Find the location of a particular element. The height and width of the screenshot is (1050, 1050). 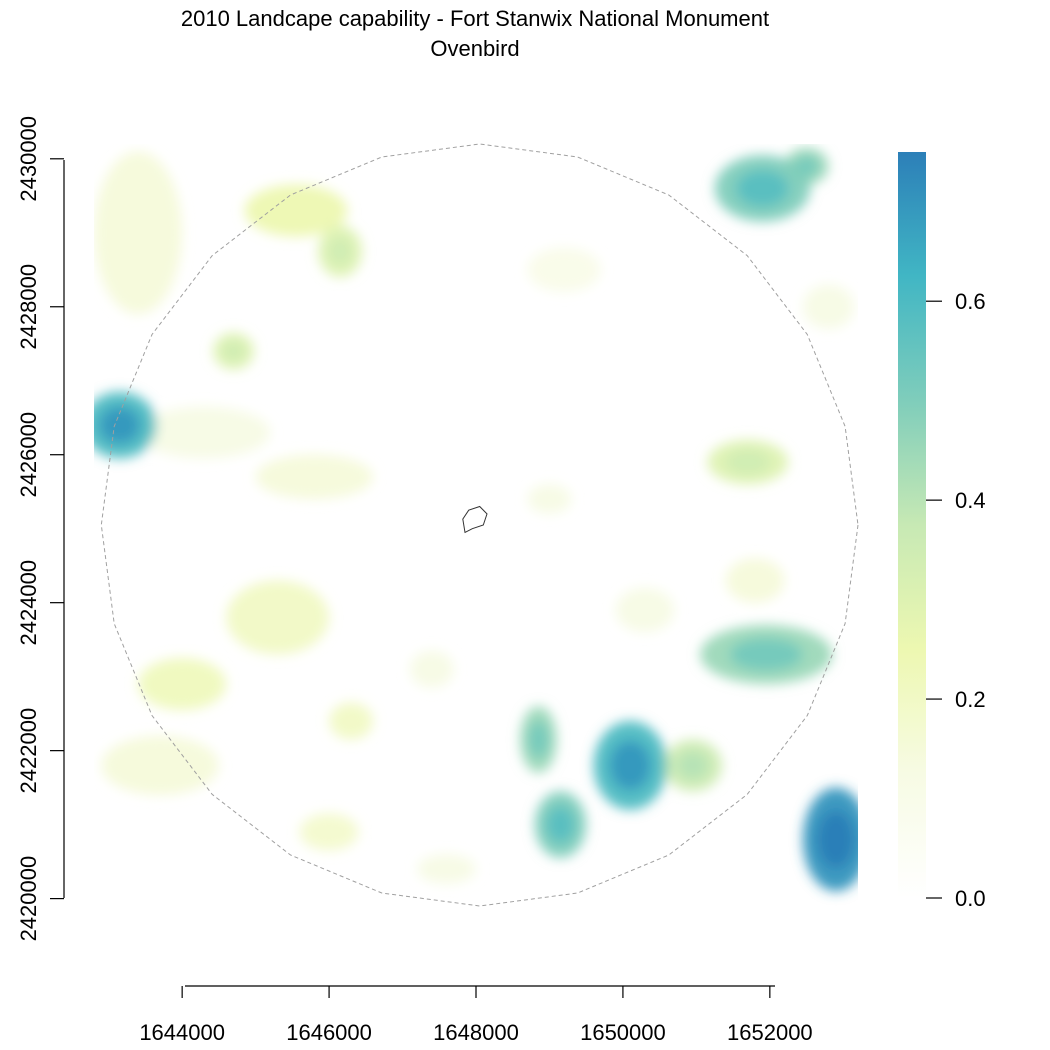

x-tick-label: 1644000 is located at coordinates (182, 1032).